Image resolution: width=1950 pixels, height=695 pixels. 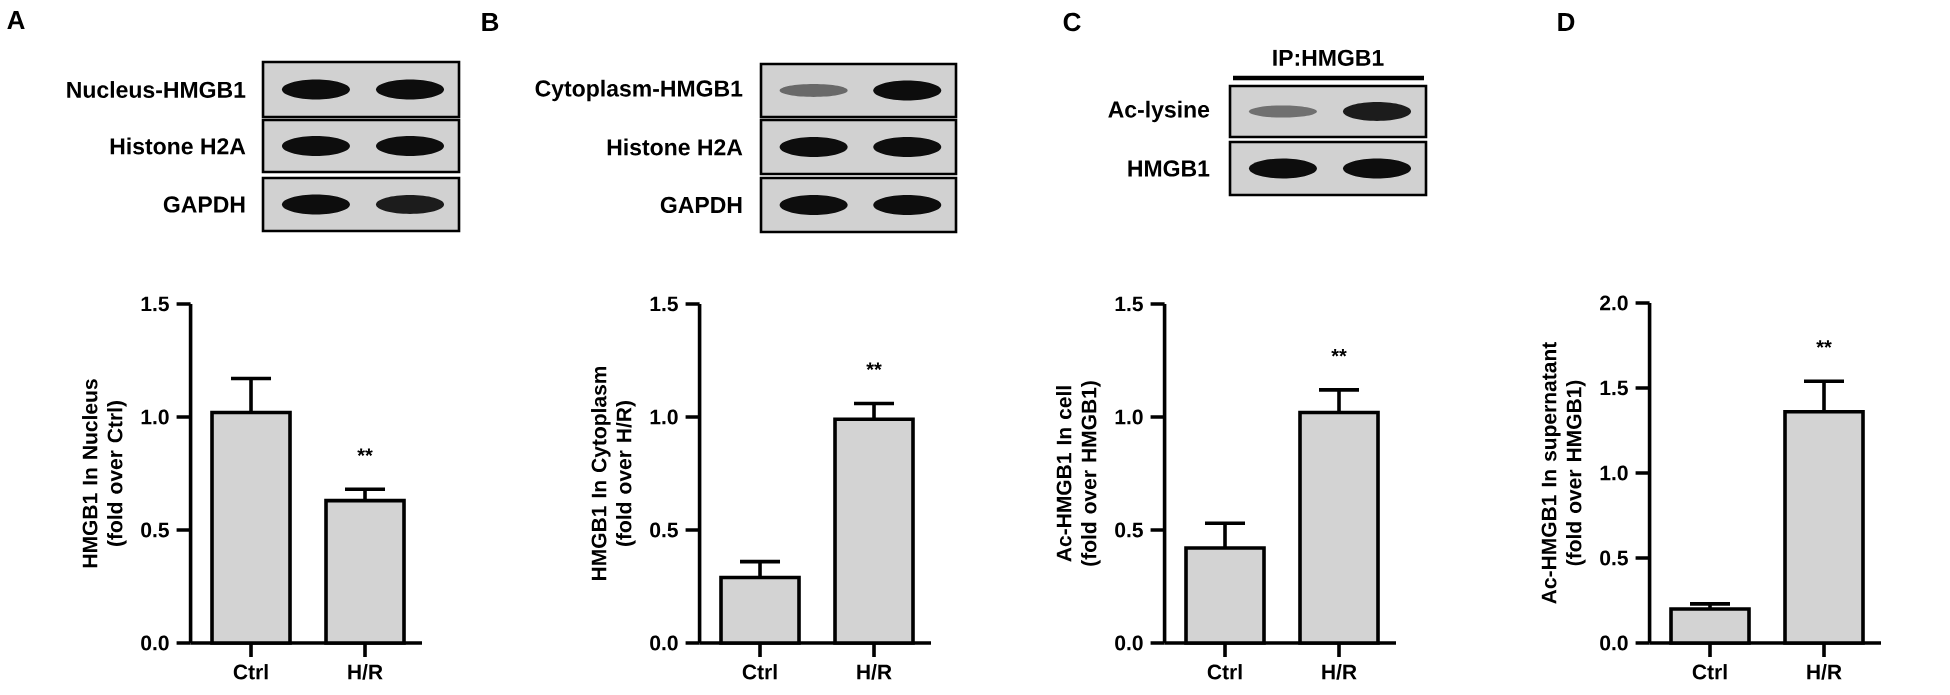 What do you see at coordinates (104, 473) in the screenshot?
I see `y-axis-title: HMGB1 In Nucleus (fold over Ctrl)` at bounding box center [104, 473].